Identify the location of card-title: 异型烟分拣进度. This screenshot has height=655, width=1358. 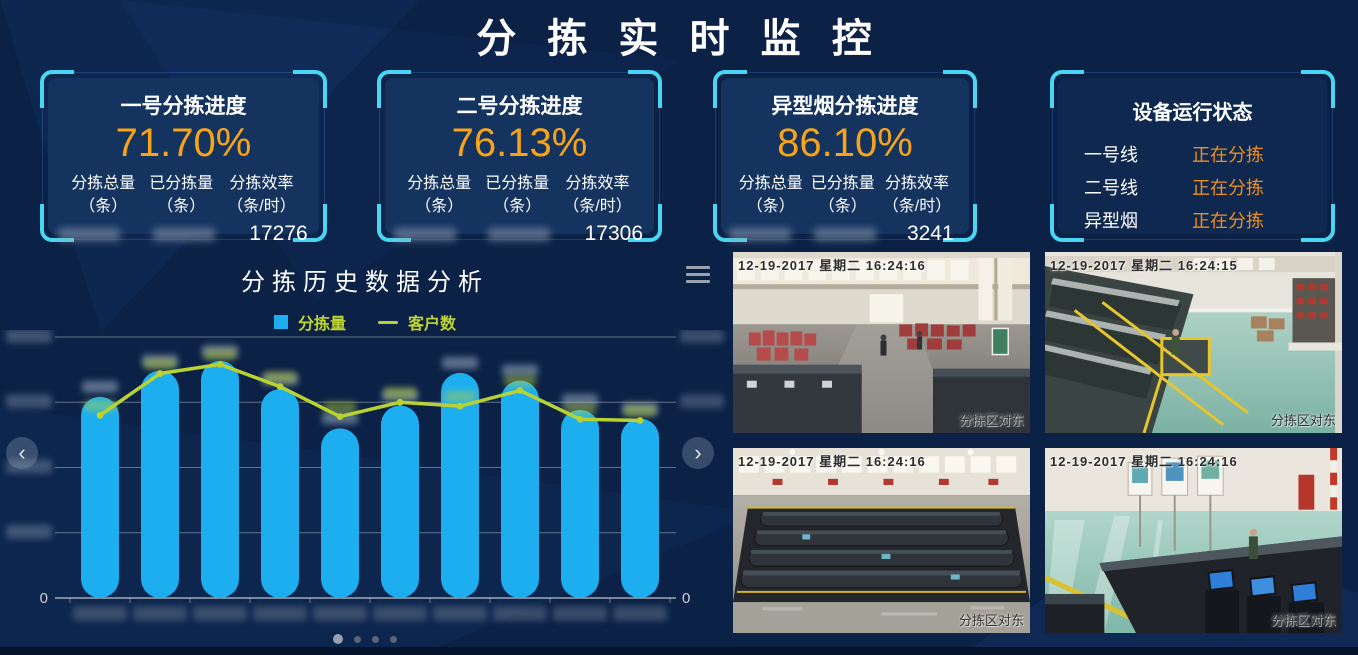
(845, 106).